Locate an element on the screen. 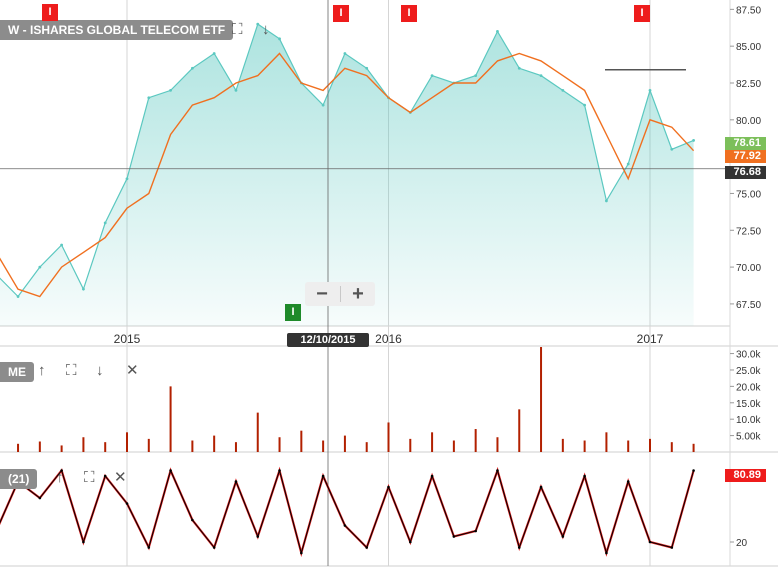  volume-panel-title: ME is located at coordinates (17, 372).